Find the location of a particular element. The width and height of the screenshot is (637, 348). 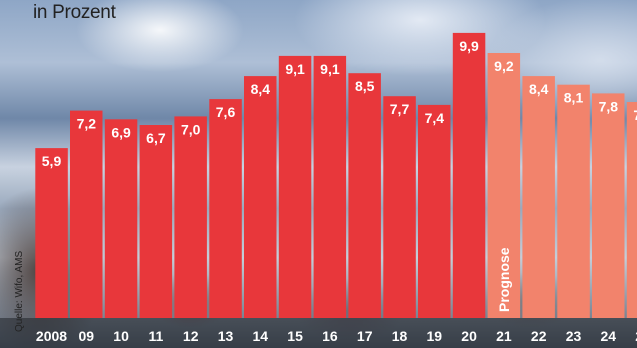

value-label-17: 8,5 is located at coordinates (365, 86).